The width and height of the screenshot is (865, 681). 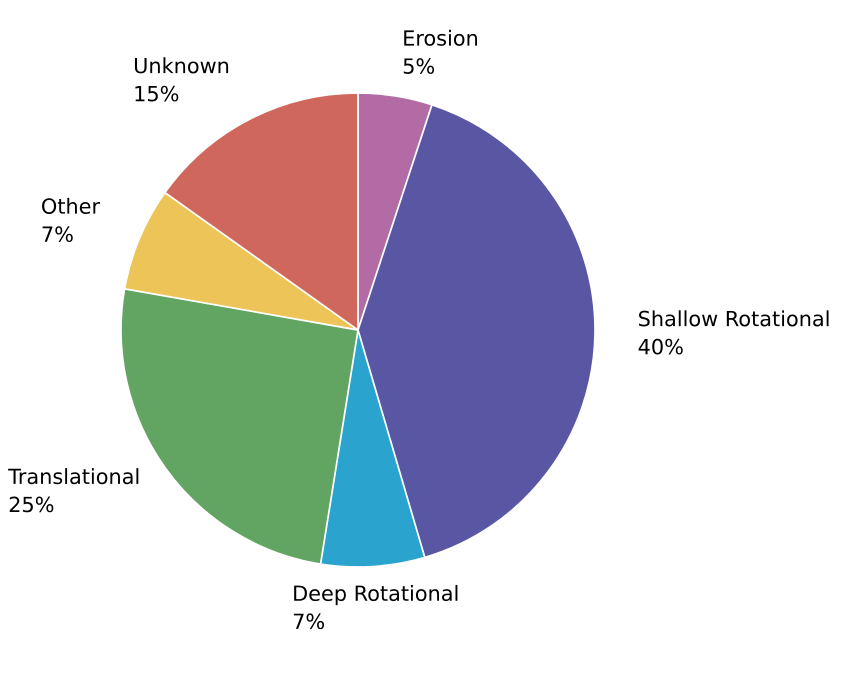 What do you see at coordinates (660, 346) in the screenshot?
I see `data-label: 40%` at bounding box center [660, 346].